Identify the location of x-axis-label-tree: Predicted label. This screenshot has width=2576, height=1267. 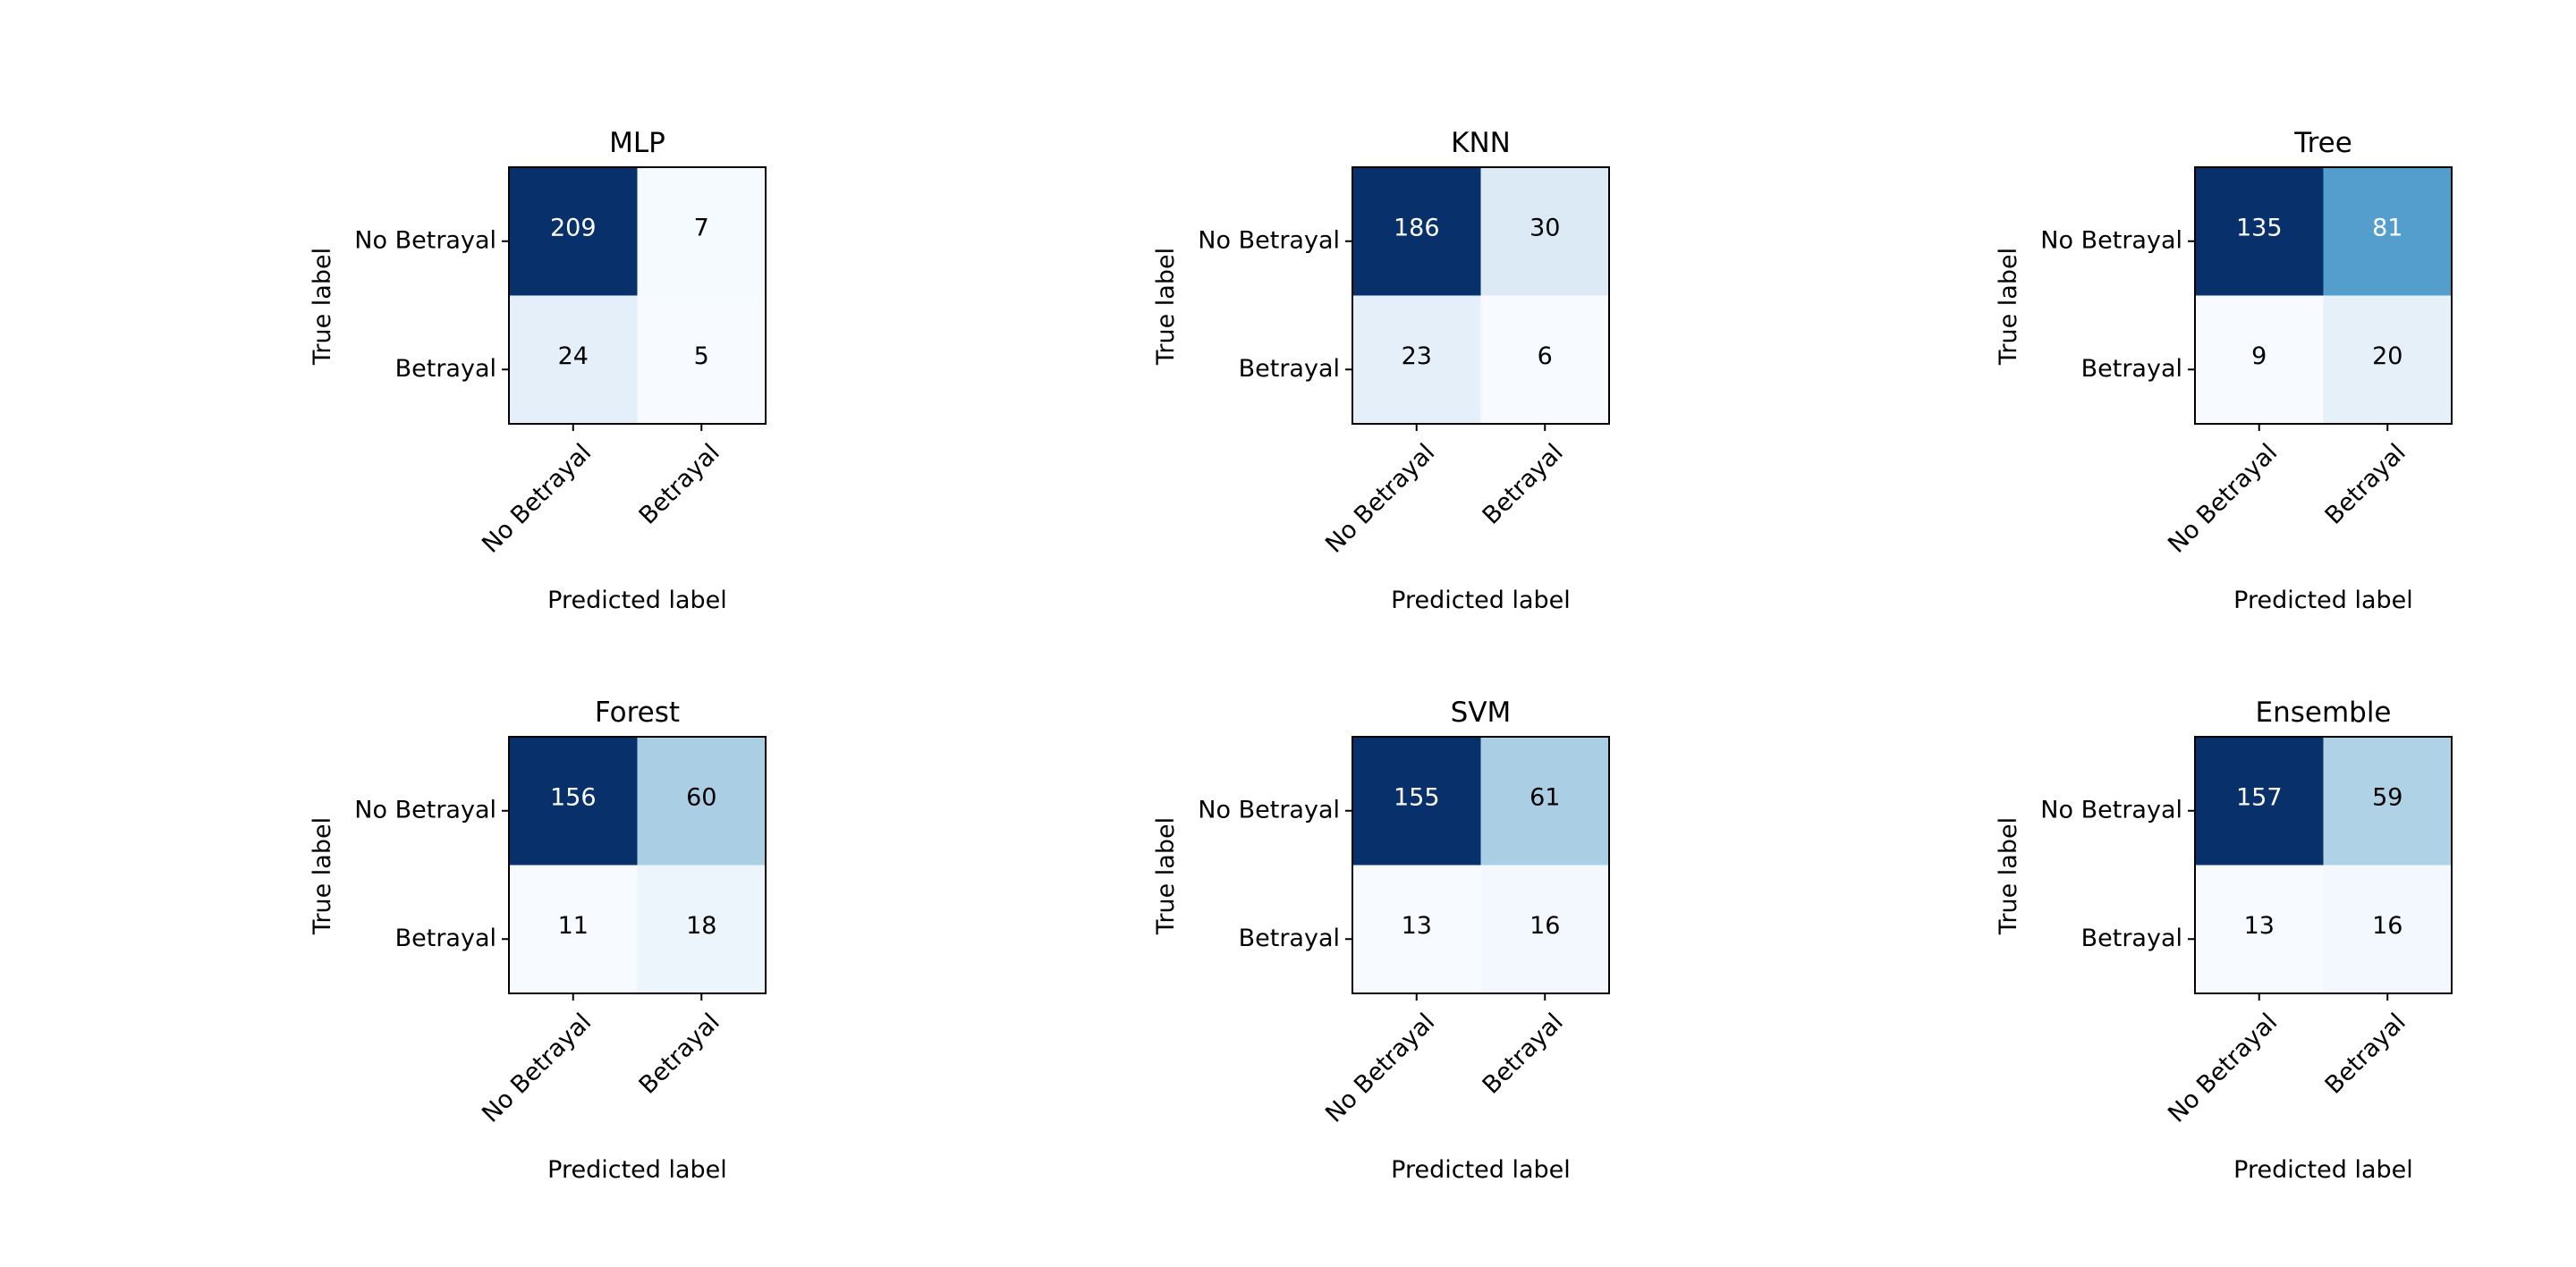
(2323, 600).